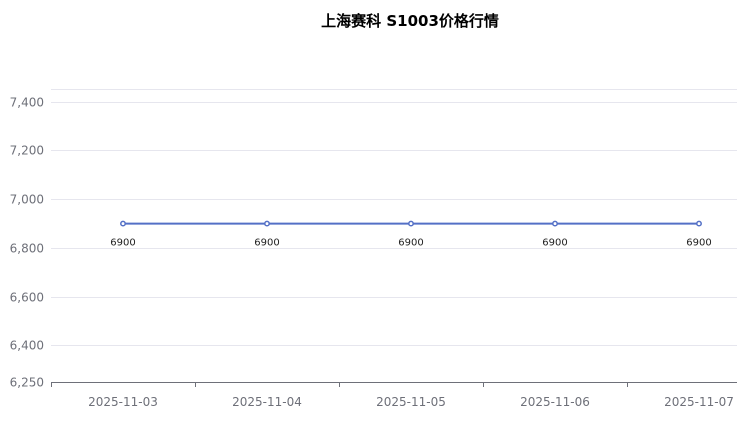  Describe the element at coordinates (27, 103) in the screenshot. I see `y-tick-label: 7,400` at that location.